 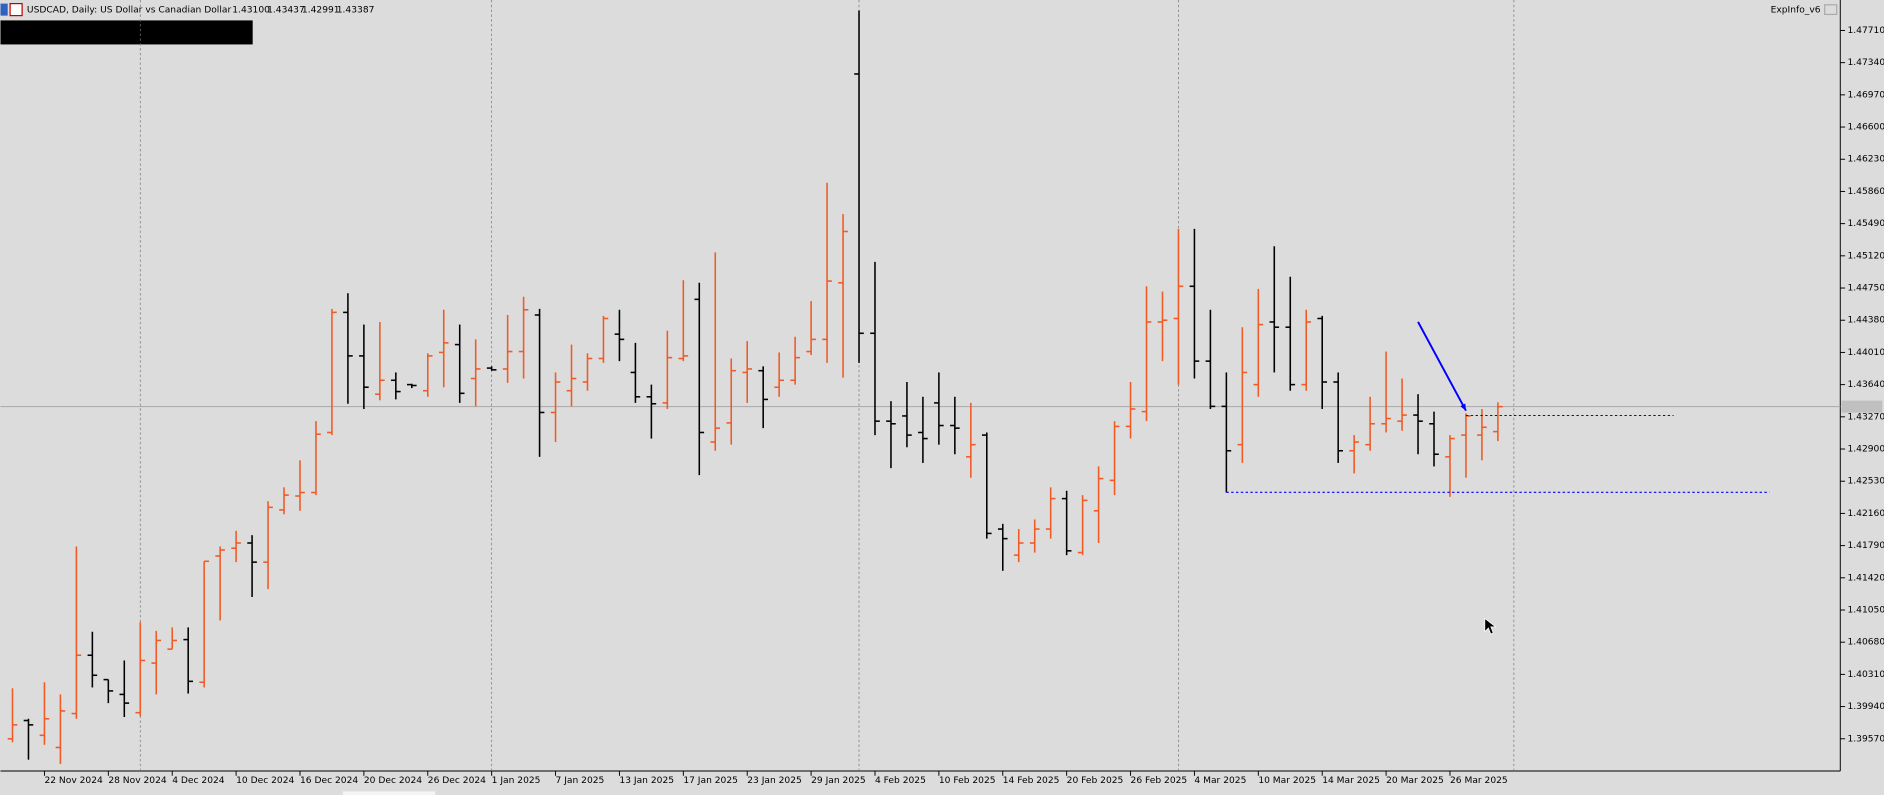 What do you see at coordinates (1865, 514) in the screenshot?
I see `y-tick-label: 1.42160` at bounding box center [1865, 514].